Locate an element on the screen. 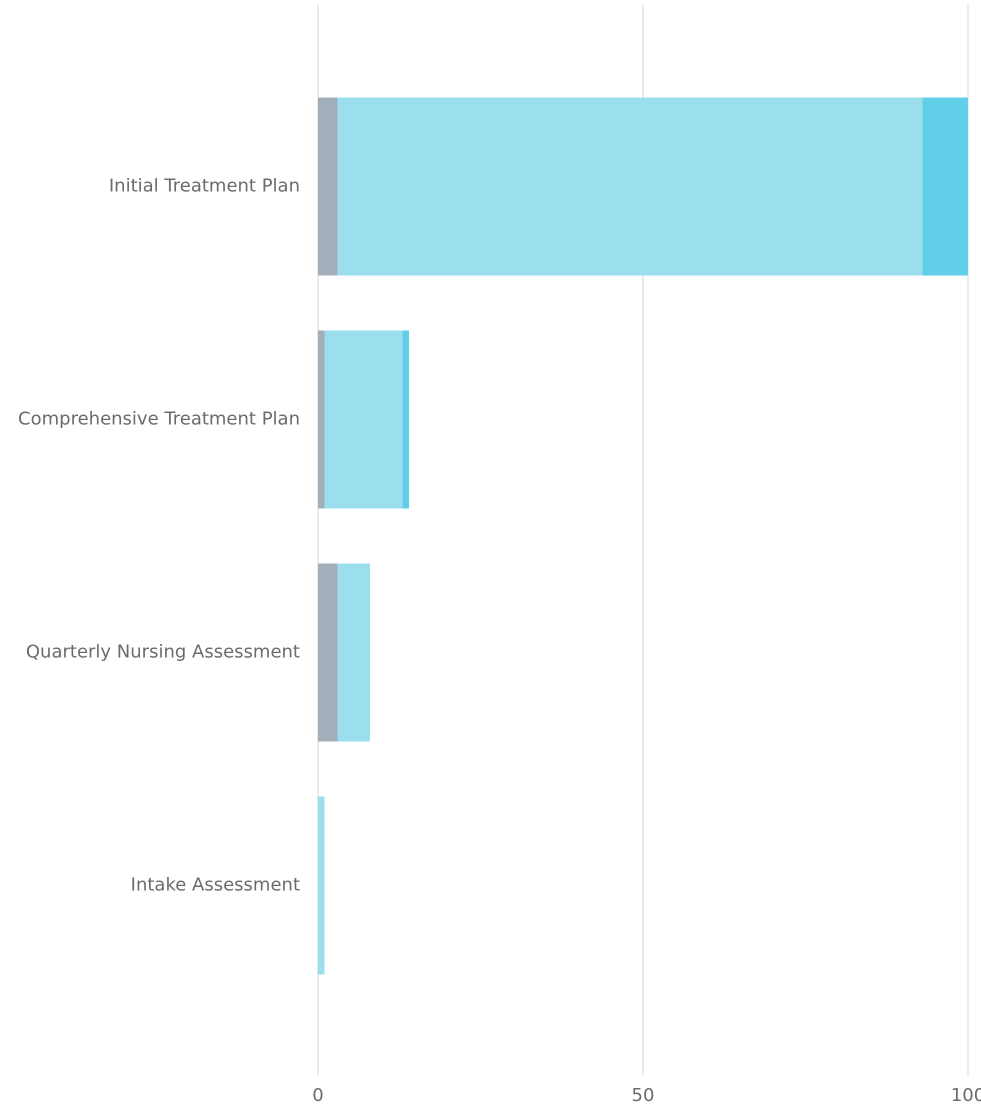 This screenshot has width=981, height=1108. y-tick-label: Intake Assessment is located at coordinates (215, 885).